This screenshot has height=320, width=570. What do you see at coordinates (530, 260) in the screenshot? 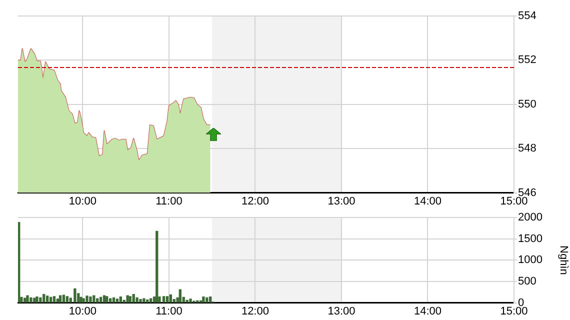
I see `y-tick-label: 1000` at bounding box center [530, 260].